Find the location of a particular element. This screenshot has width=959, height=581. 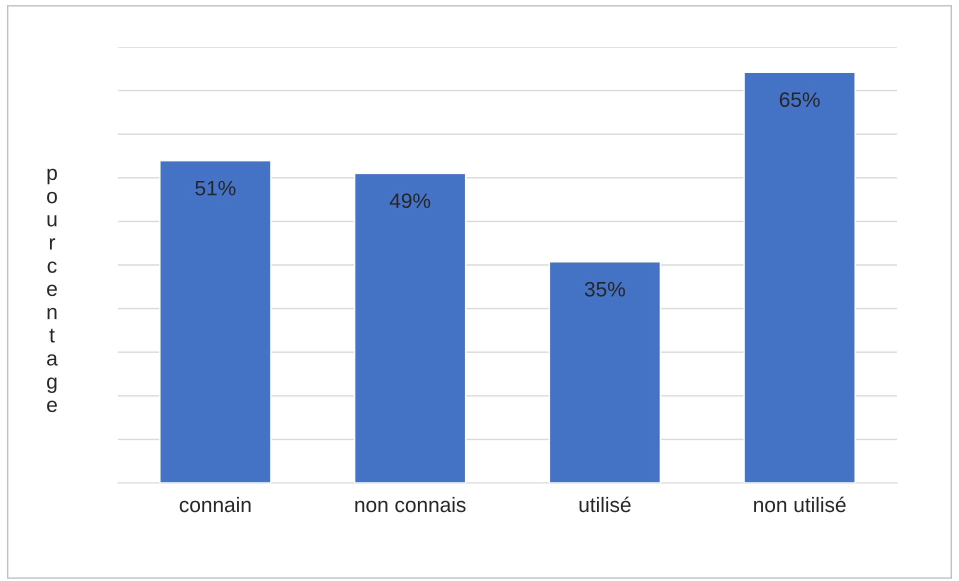

data-label: 51% is located at coordinates (215, 188).